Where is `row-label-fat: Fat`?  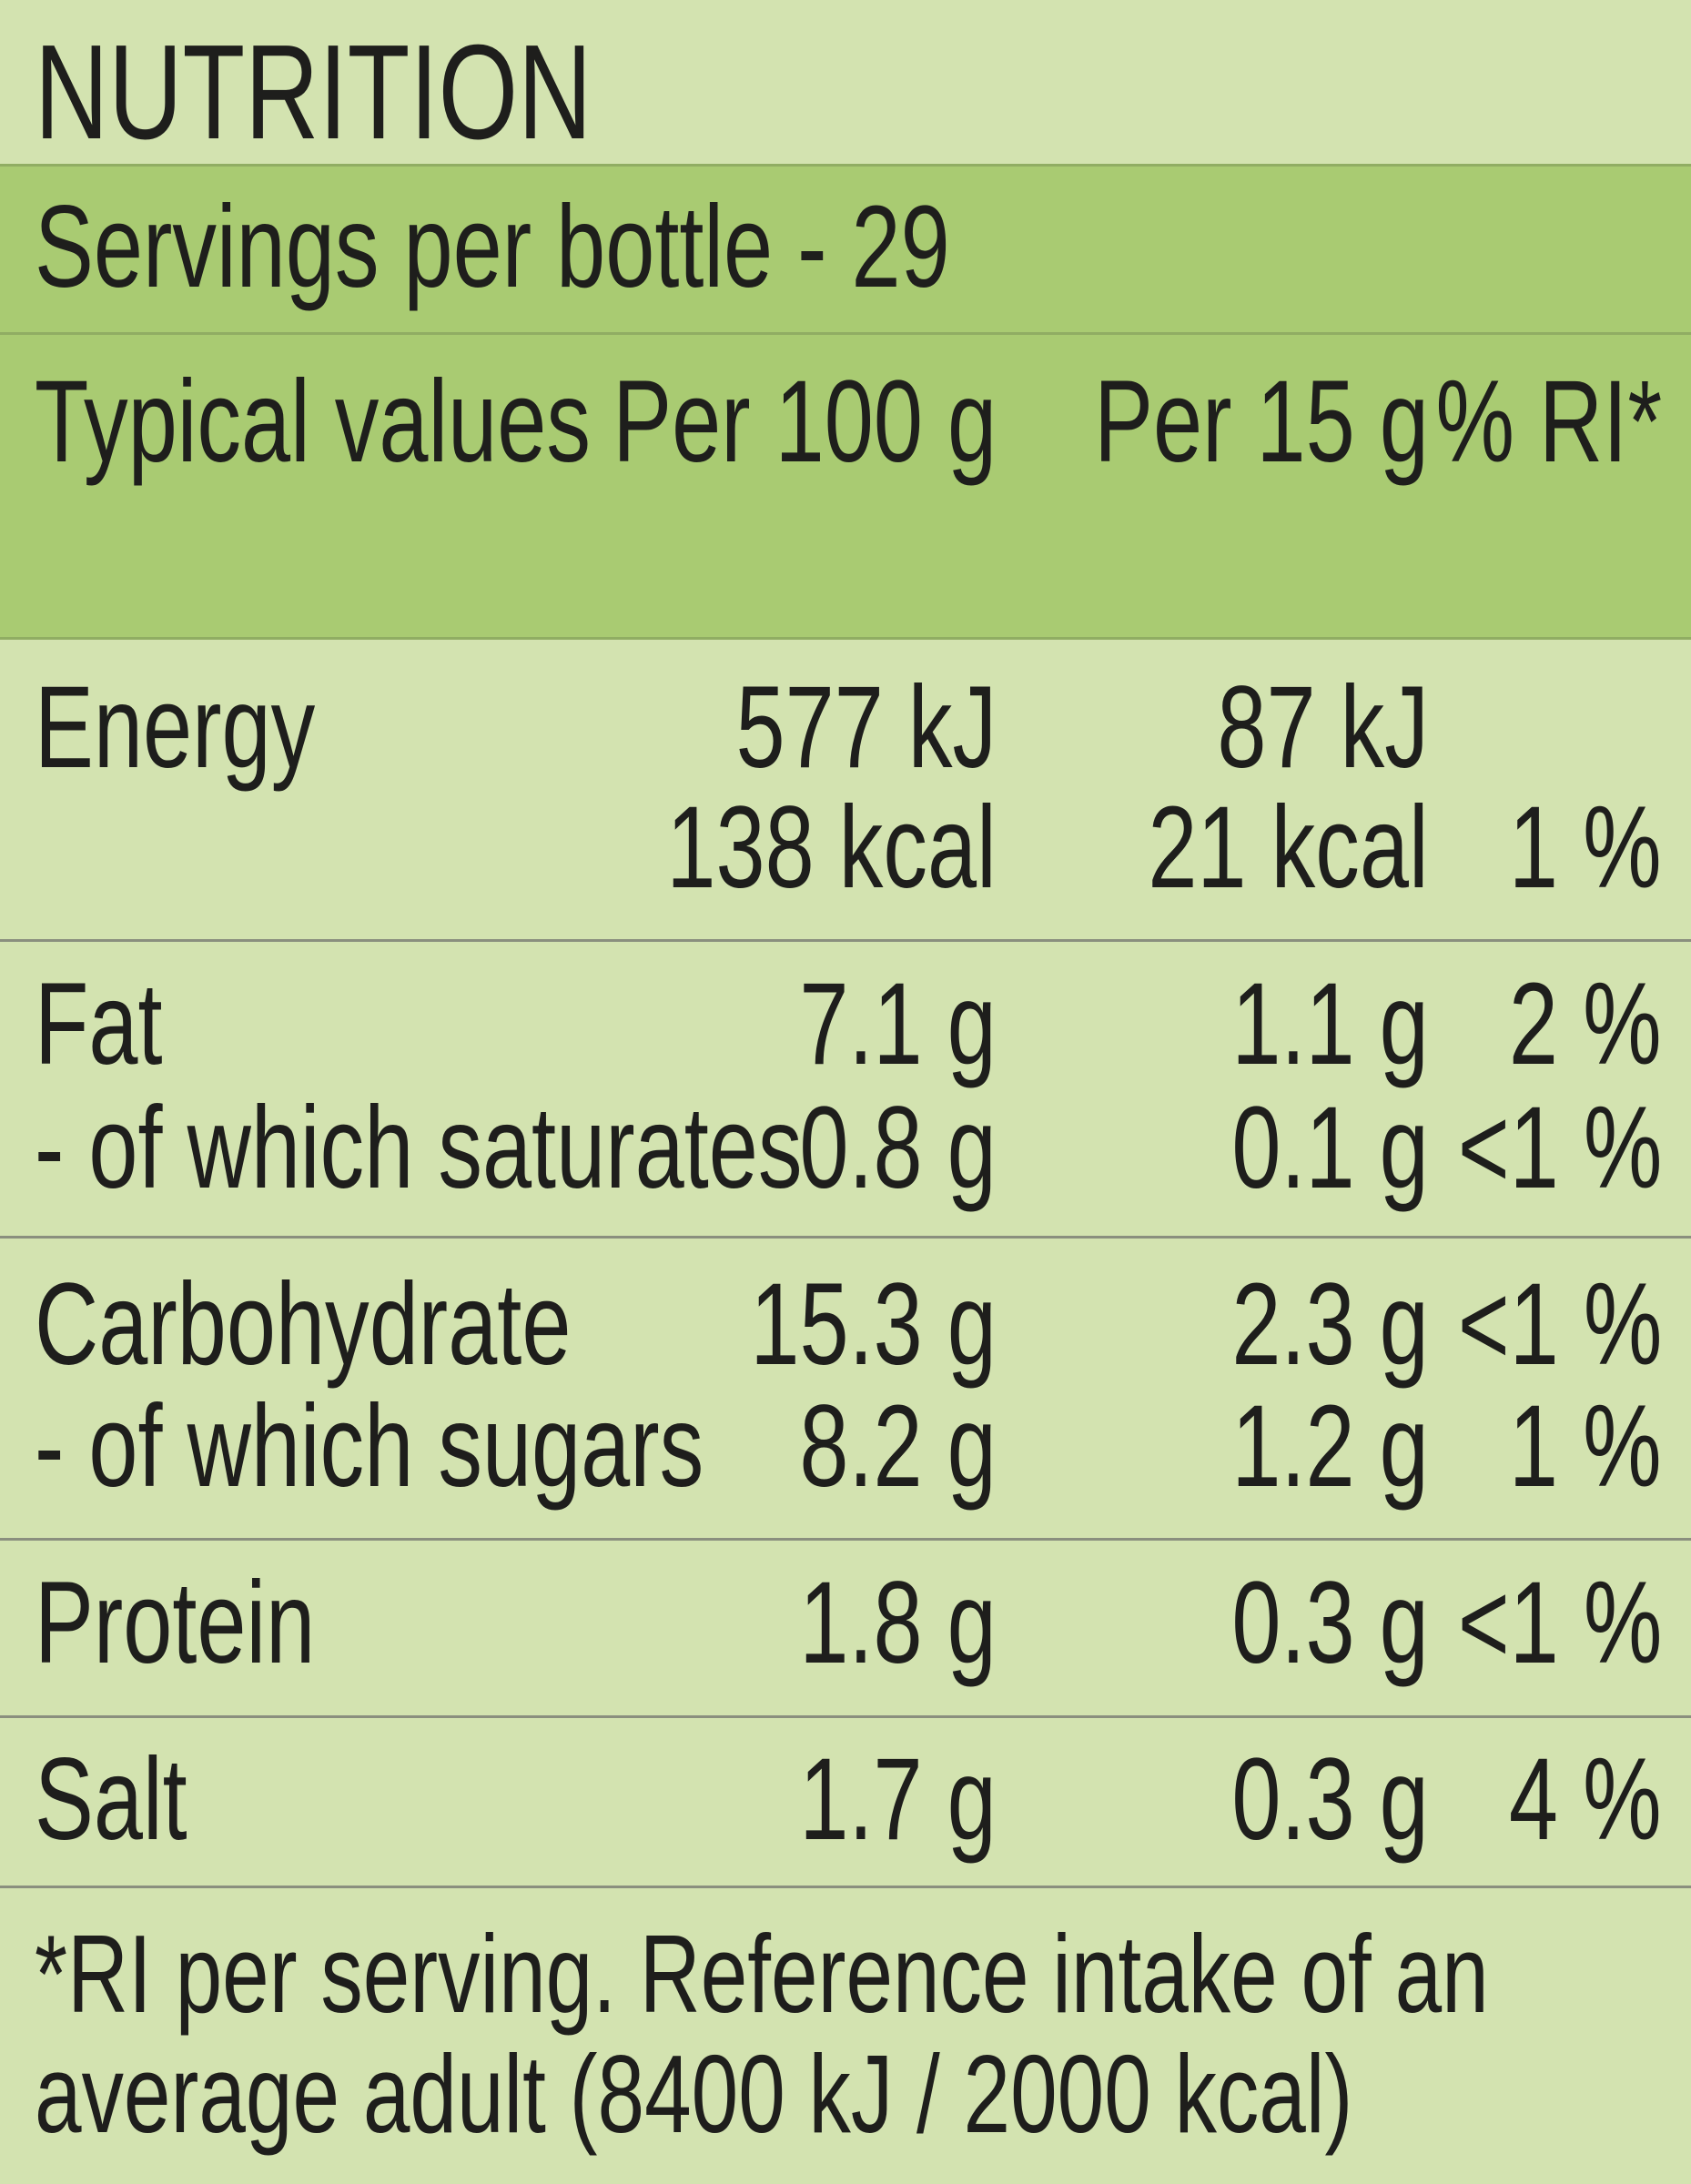
row-label-fat: Fat is located at coordinates (99, 1024).